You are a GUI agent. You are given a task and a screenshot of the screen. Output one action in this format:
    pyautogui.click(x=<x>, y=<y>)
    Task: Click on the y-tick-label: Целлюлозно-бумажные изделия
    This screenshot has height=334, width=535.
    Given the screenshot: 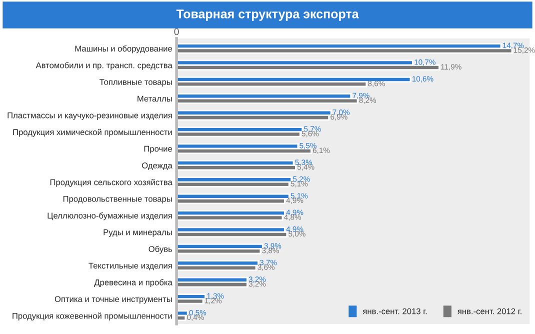 What is the action you would take?
    pyautogui.click(x=110, y=216)
    